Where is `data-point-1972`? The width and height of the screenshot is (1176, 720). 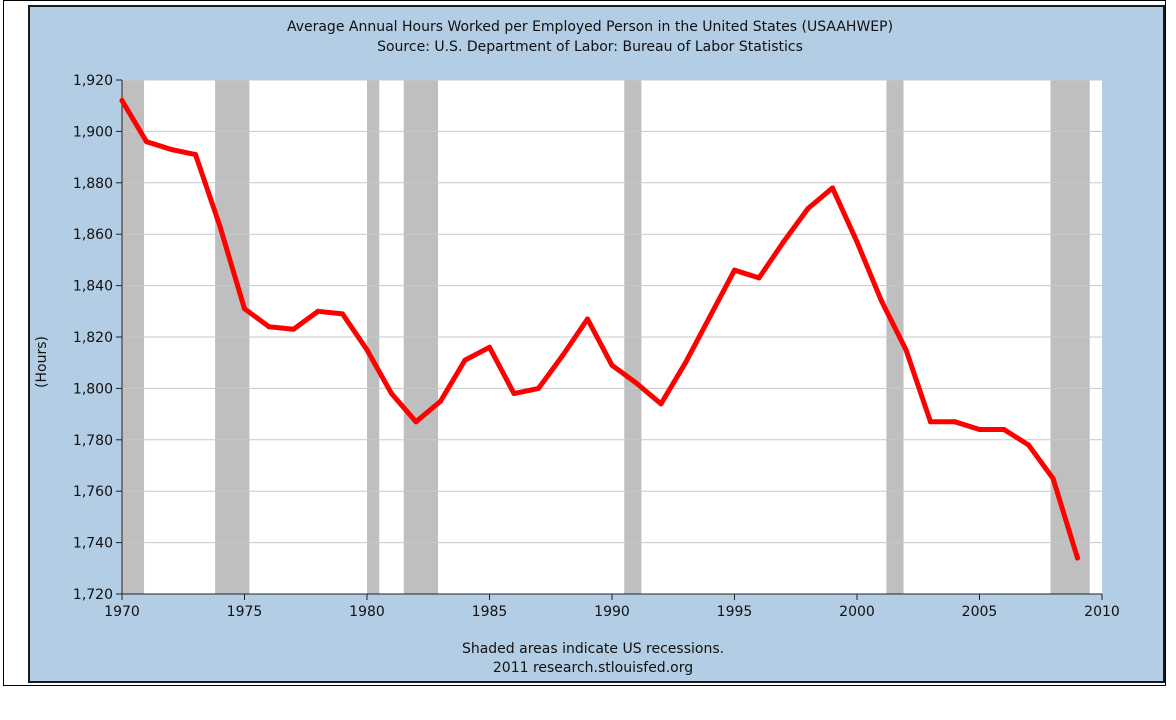
data-point-1972 is located at coordinates (171, 149).